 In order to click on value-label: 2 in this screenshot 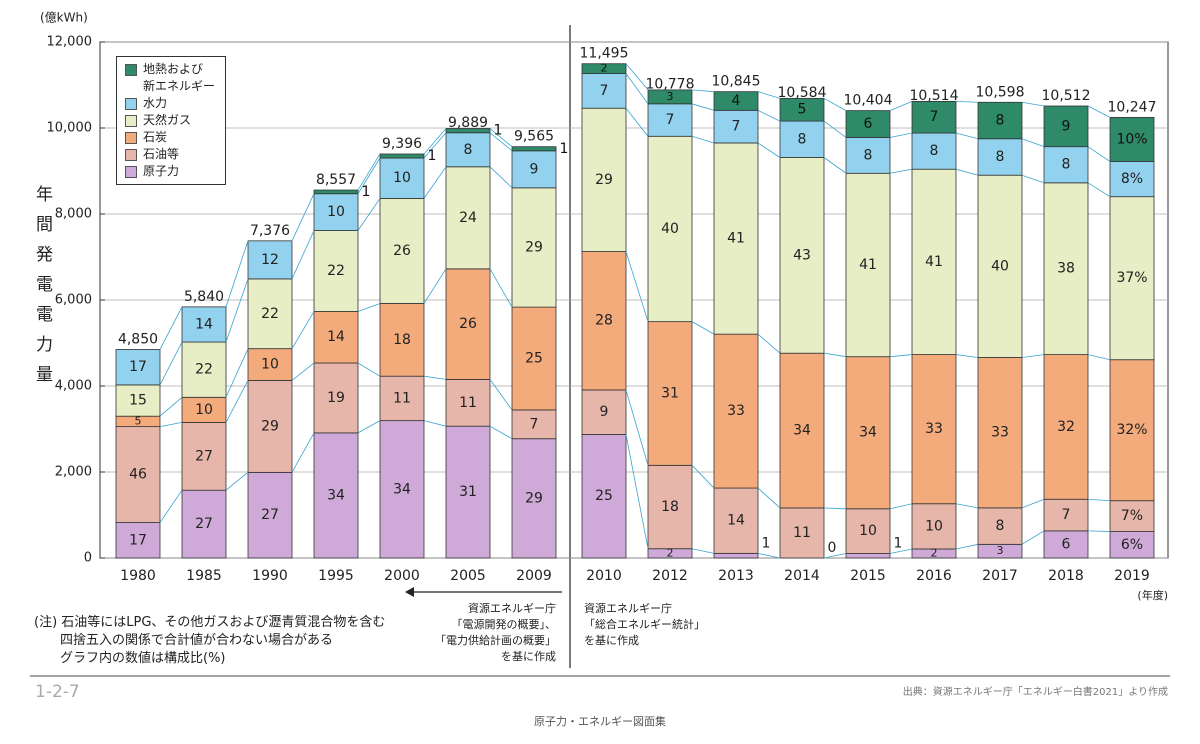, I will do `click(604, 68)`.